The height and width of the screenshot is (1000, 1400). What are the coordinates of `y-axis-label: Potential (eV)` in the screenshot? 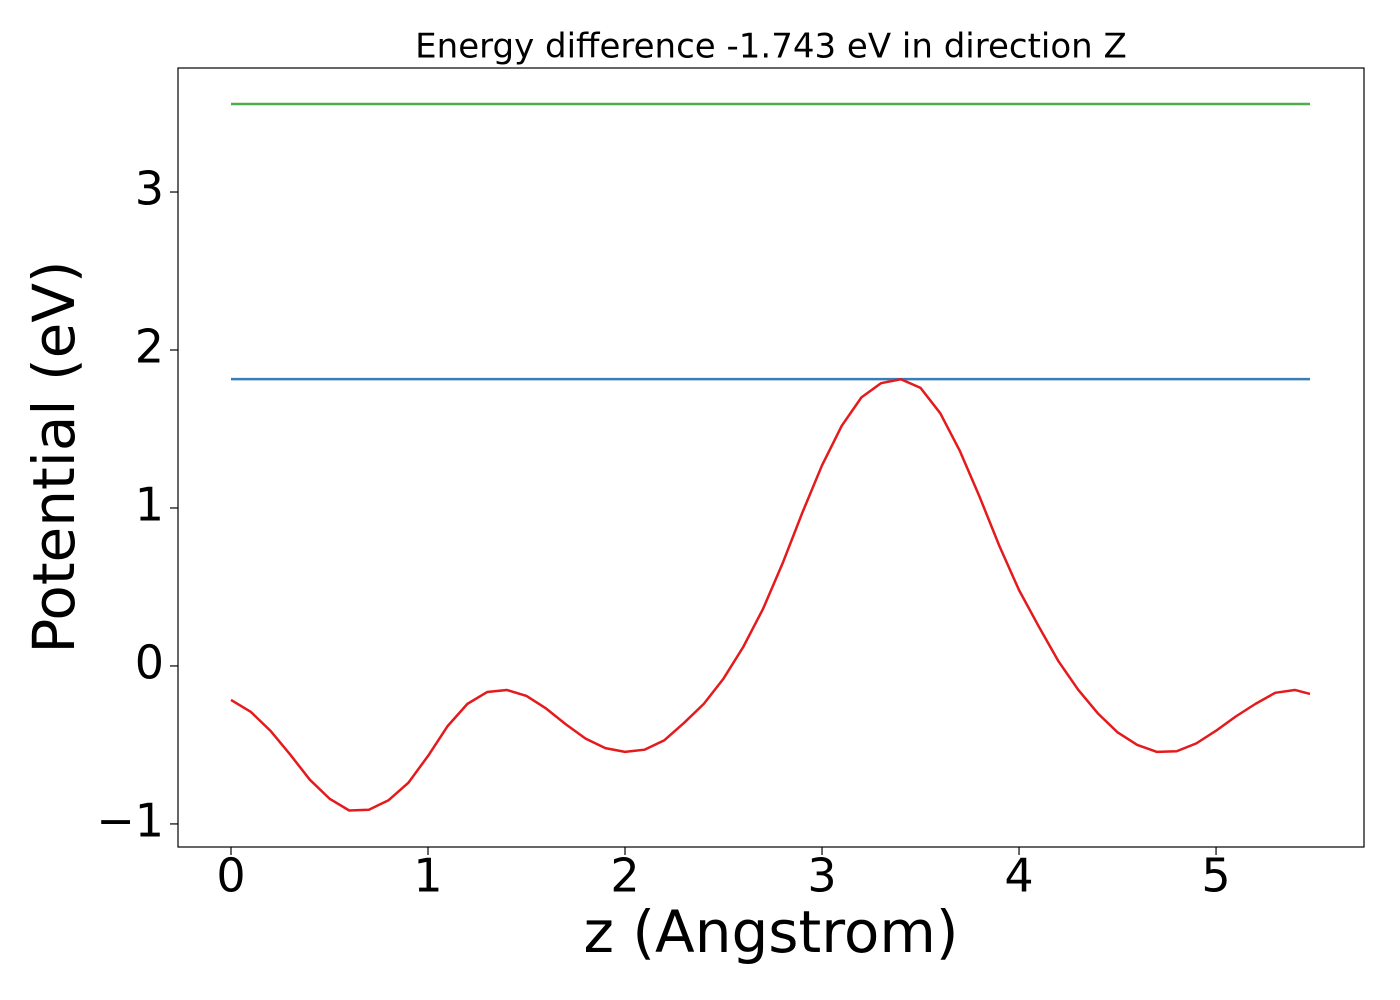 It's located at (54, 456).